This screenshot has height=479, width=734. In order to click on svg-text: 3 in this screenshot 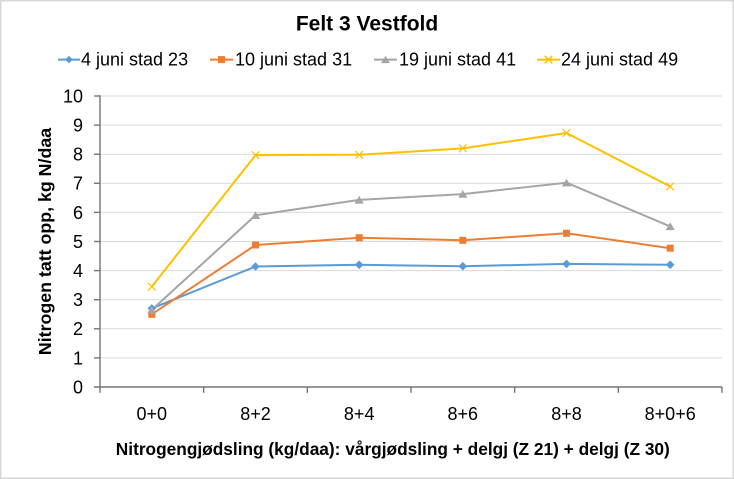, I will do `click(78, 300)`.